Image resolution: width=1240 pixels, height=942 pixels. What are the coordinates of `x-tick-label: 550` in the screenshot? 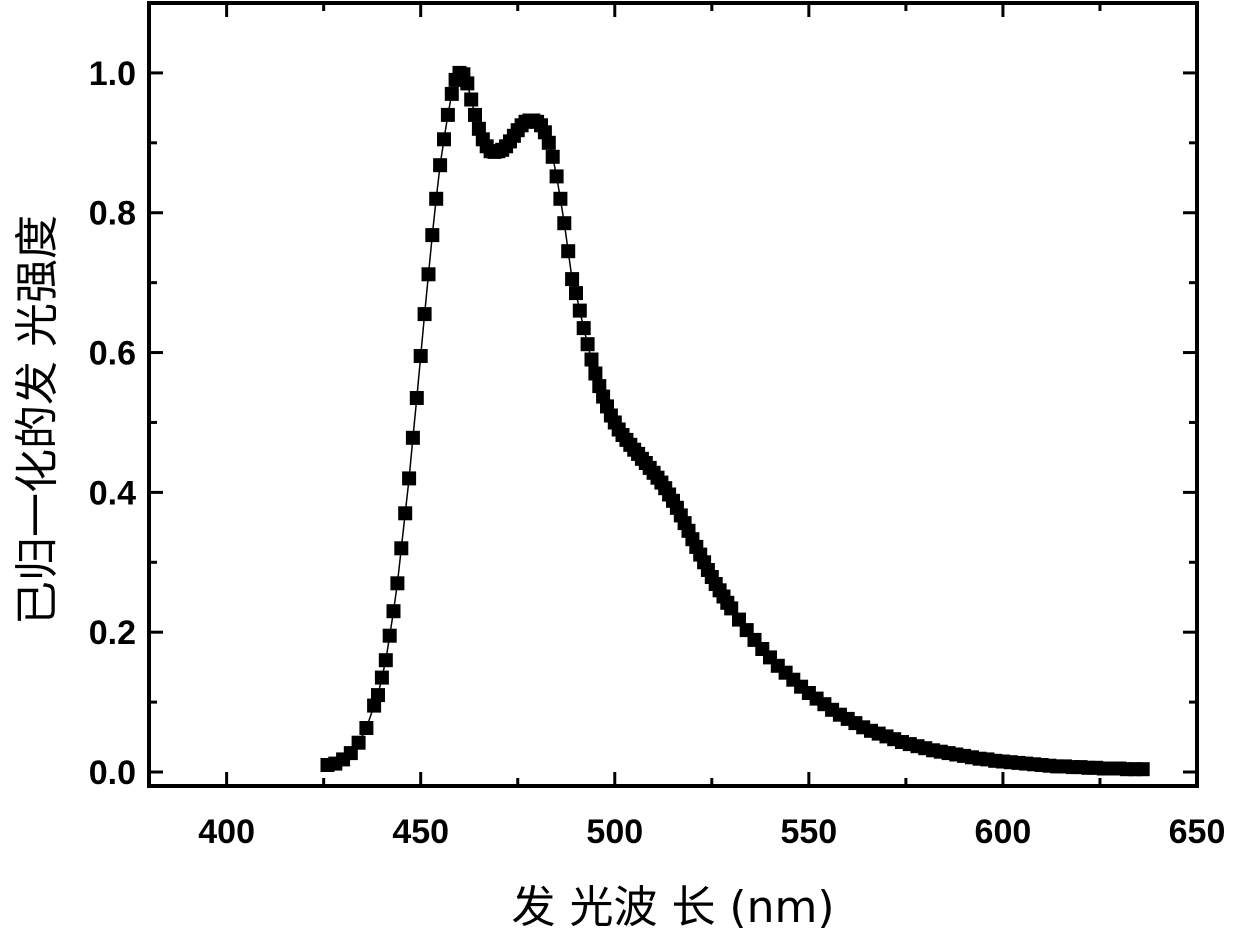 It's located at (808, 832).